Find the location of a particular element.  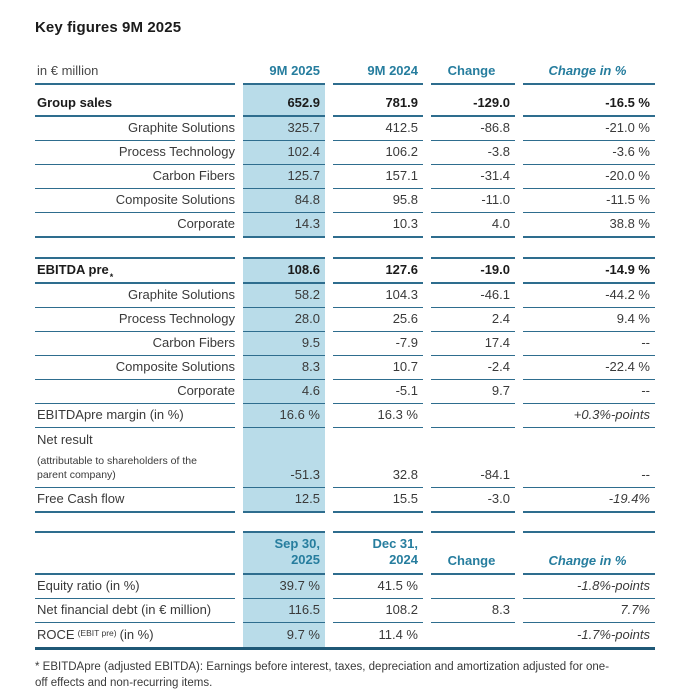

value-change-percent: -1.7%-points is located at coordinates (613, 634).